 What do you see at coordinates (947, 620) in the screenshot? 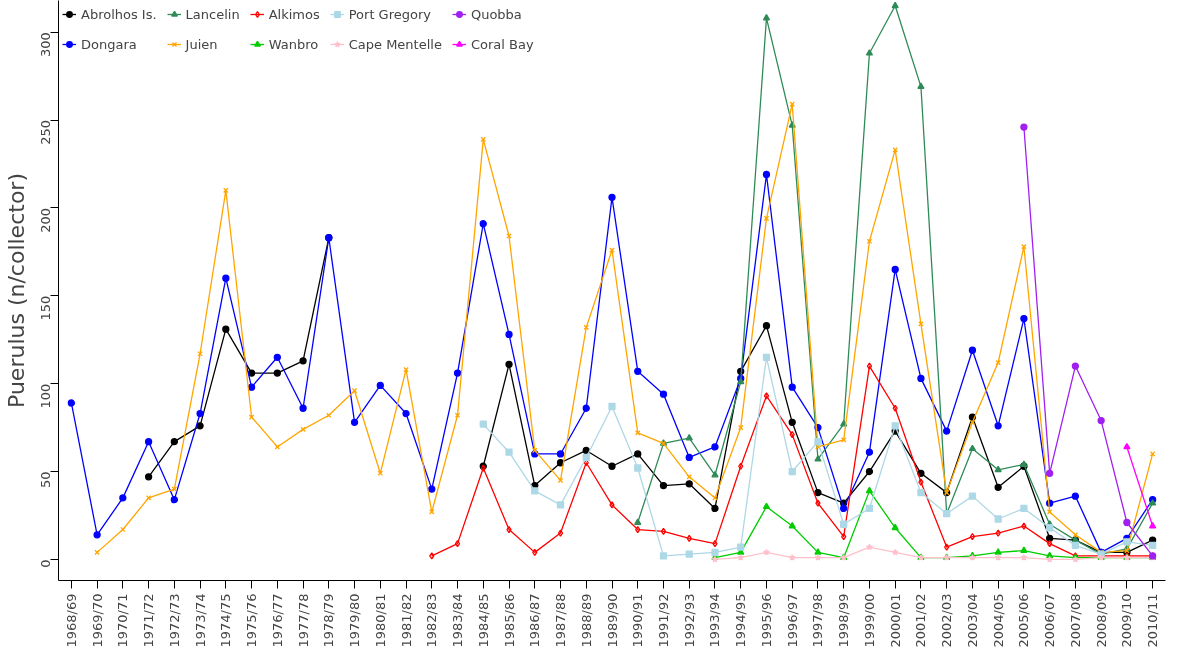
I see `x-tick-label: 2002/03` at bounding box center [947, 620].